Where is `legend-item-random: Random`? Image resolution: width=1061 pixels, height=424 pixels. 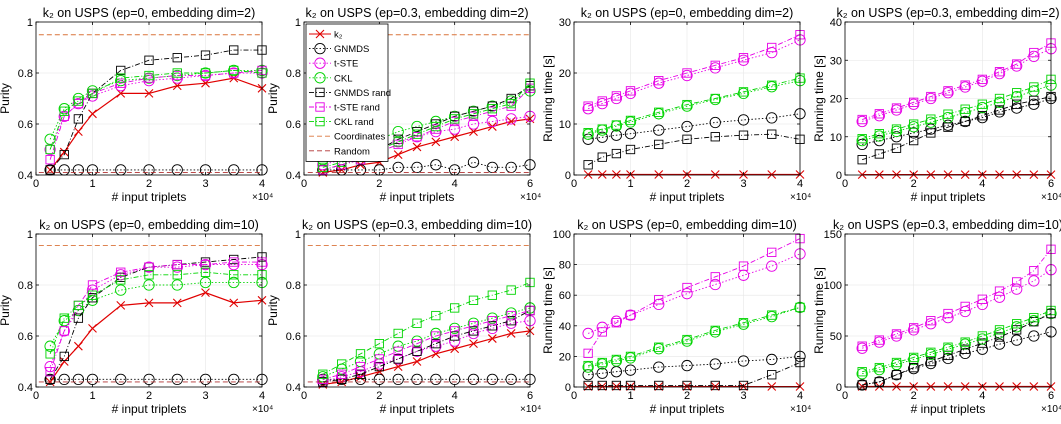
legend-item-random: Random is located at coordinates (339, 151).